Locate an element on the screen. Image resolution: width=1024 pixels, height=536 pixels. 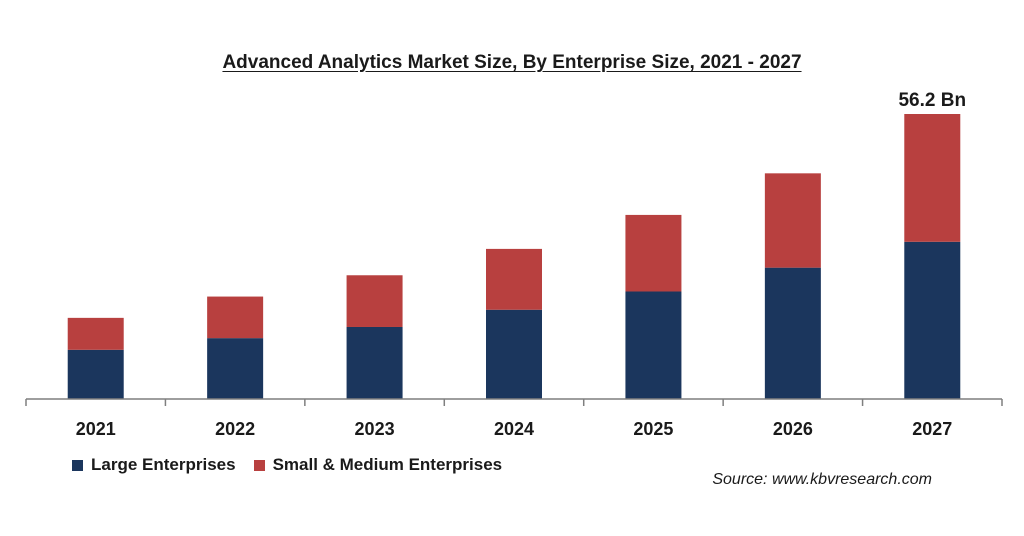
bar-sme-2021 is located at coordinates (95, 333).